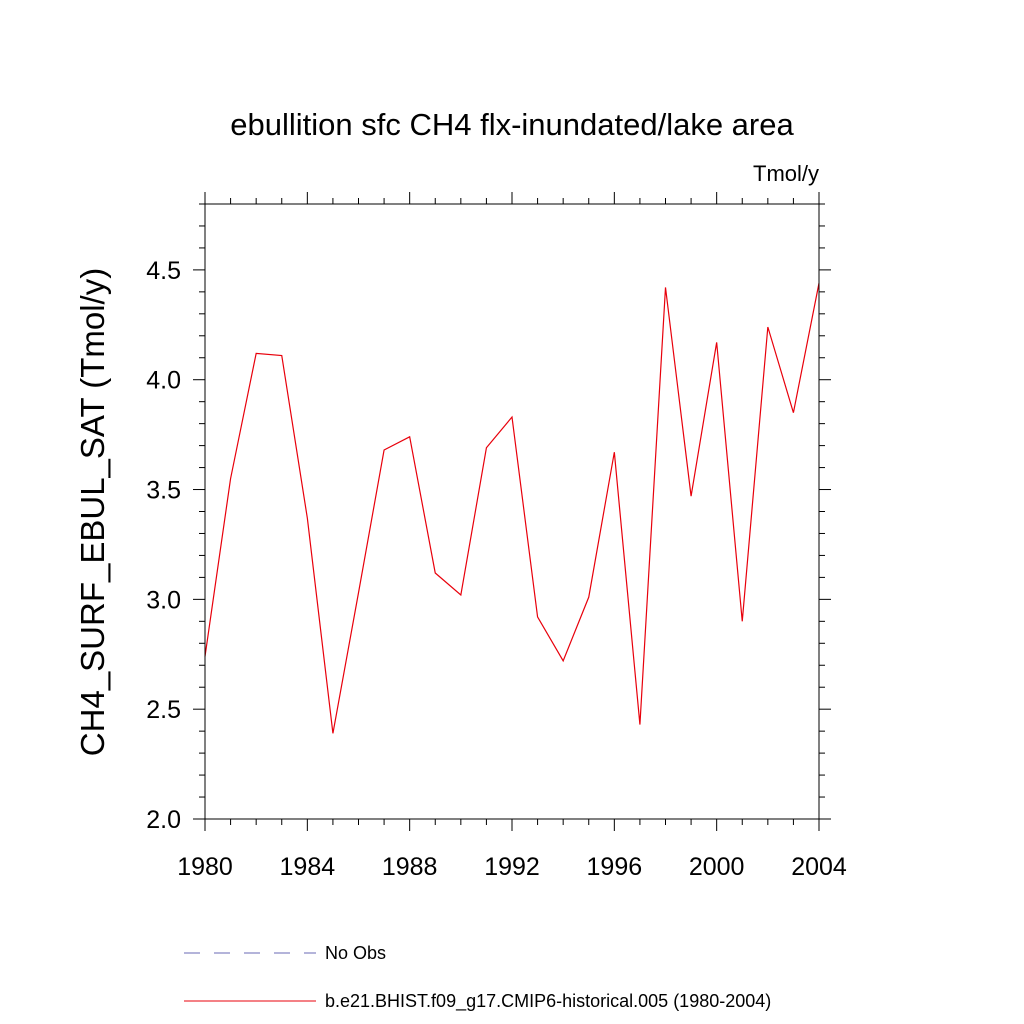 This screenshot has height=1024, width=1024. I want to click on x-tick-label: 1996, so click(615, 867).